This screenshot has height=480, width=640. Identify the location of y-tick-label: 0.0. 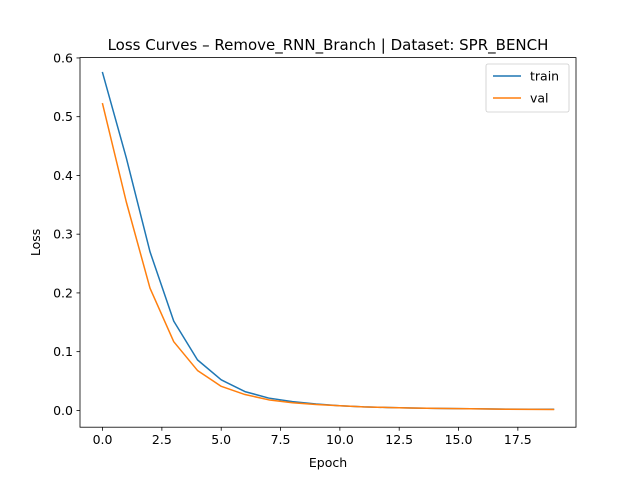
(63, 410).